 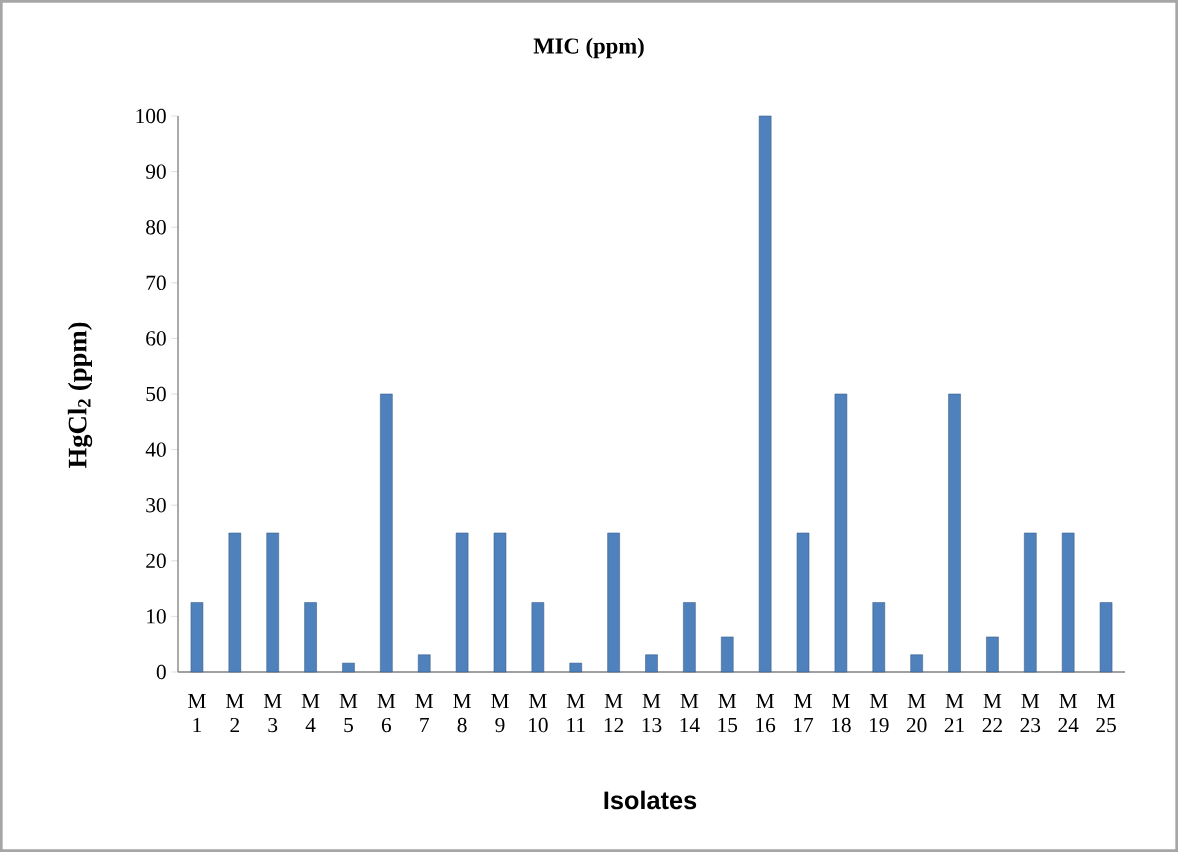 I want to click on x-tick-label: M 17, so click(x=804, y=713).